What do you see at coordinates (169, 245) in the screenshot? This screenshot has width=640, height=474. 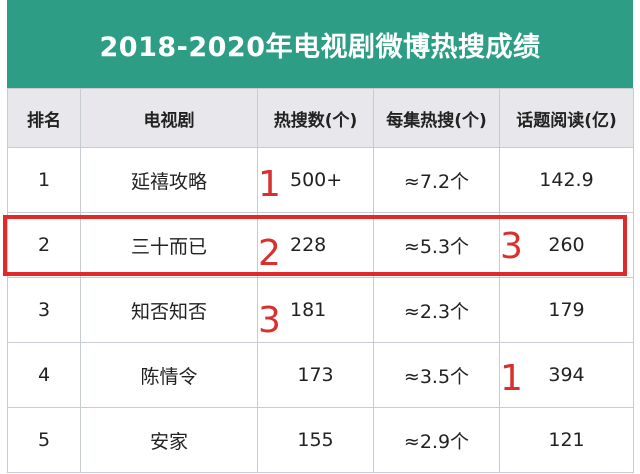 I see `drama-cell: 三十而已` at bounding box center [169, 245].